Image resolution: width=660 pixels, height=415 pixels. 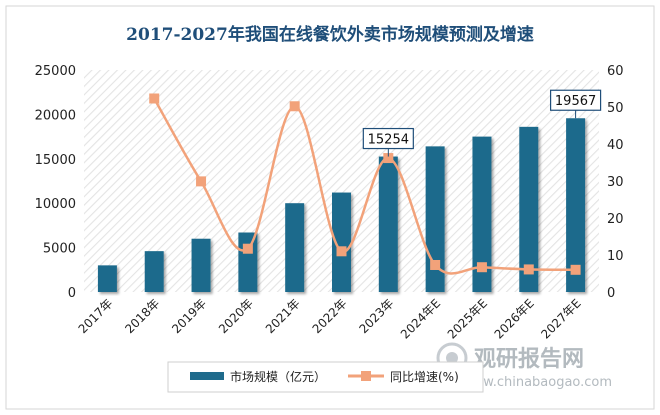 I want to click on watermark-text-en: www.chinabaogao.com, so click(x=537, y=382).